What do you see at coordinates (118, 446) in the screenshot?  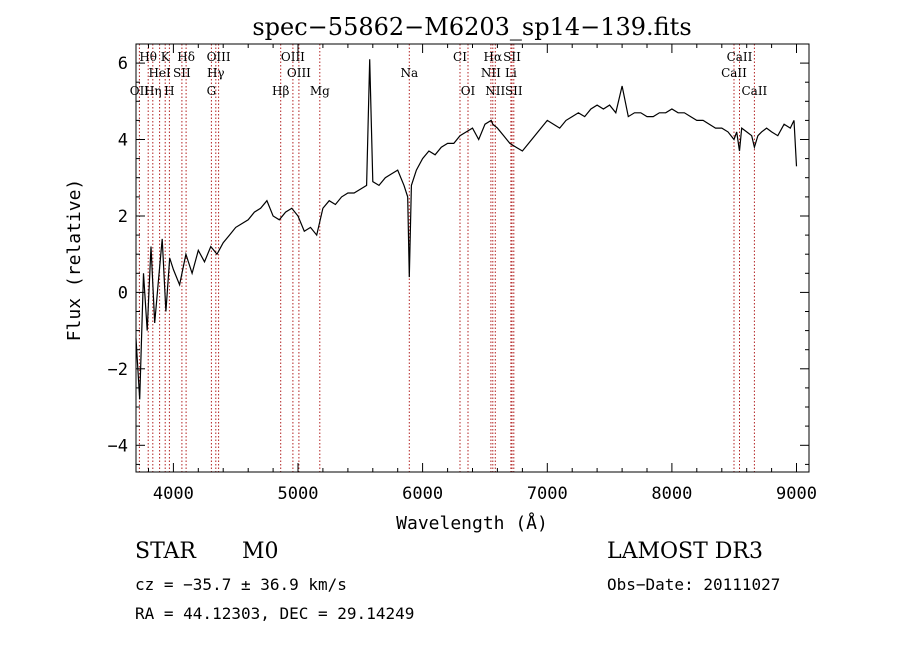 I see `y-tick-label: −4` at bounding box center [118, 446].